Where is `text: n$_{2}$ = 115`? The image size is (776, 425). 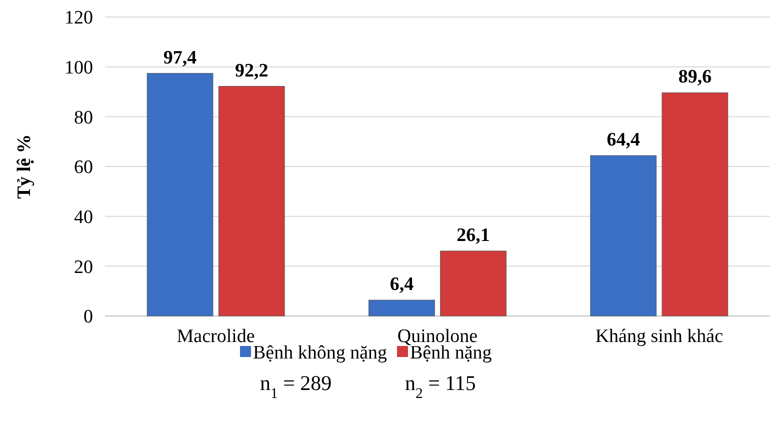 text: n$_{2}$ = 115 is located at coordinates (440, 386).